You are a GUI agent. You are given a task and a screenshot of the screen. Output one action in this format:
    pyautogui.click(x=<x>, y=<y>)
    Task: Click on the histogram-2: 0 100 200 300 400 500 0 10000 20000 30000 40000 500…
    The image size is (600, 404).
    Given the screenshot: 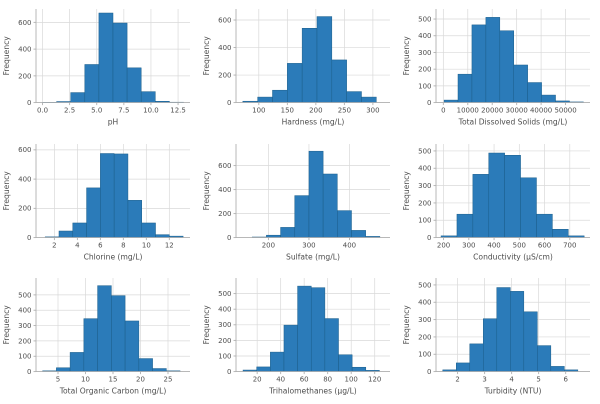 What is the action you would take?
    pyautogui.click(x=500, y=67)
    